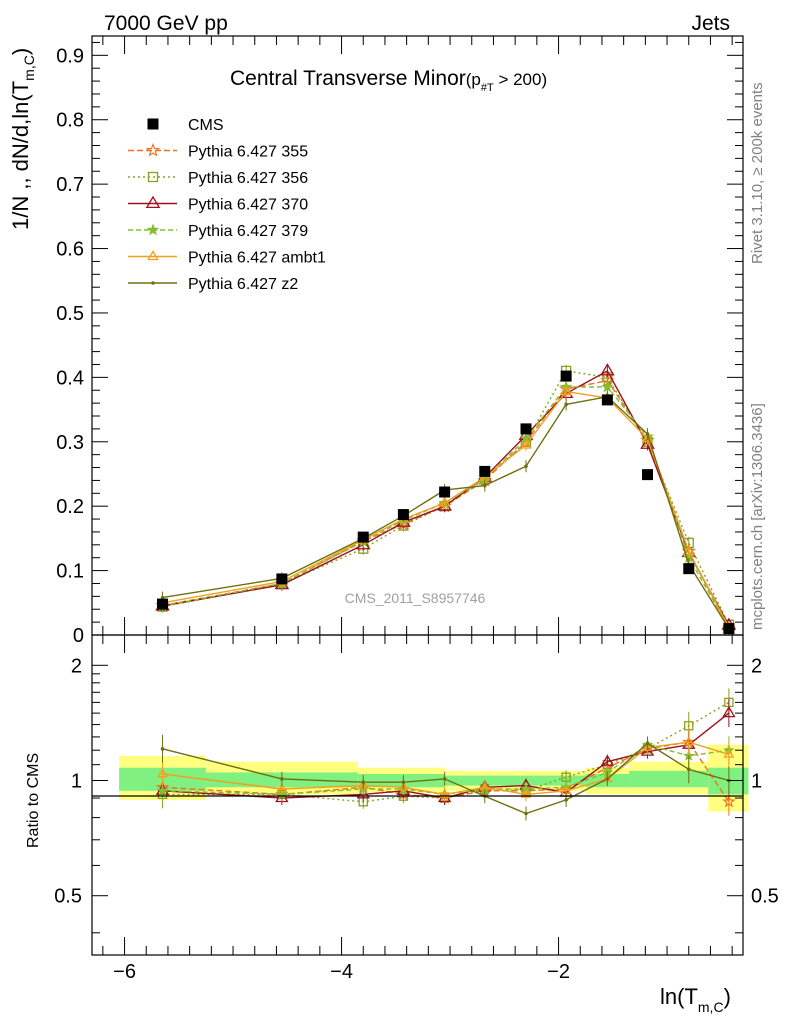 This screenshot has height=1024, width=786. I want to click on ratio-ytick-label-right: 0.5, so click(765, 897).